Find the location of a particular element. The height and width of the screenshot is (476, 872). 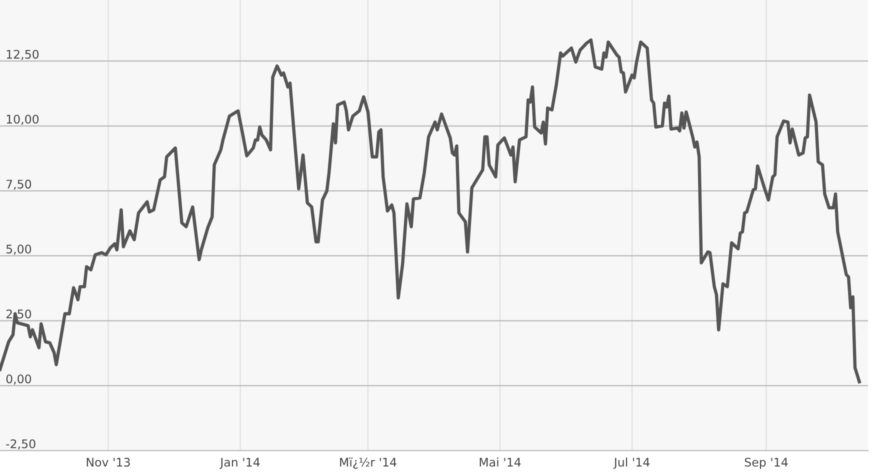

y-tick-label: 7,50 is located at coordinates (19, 185).